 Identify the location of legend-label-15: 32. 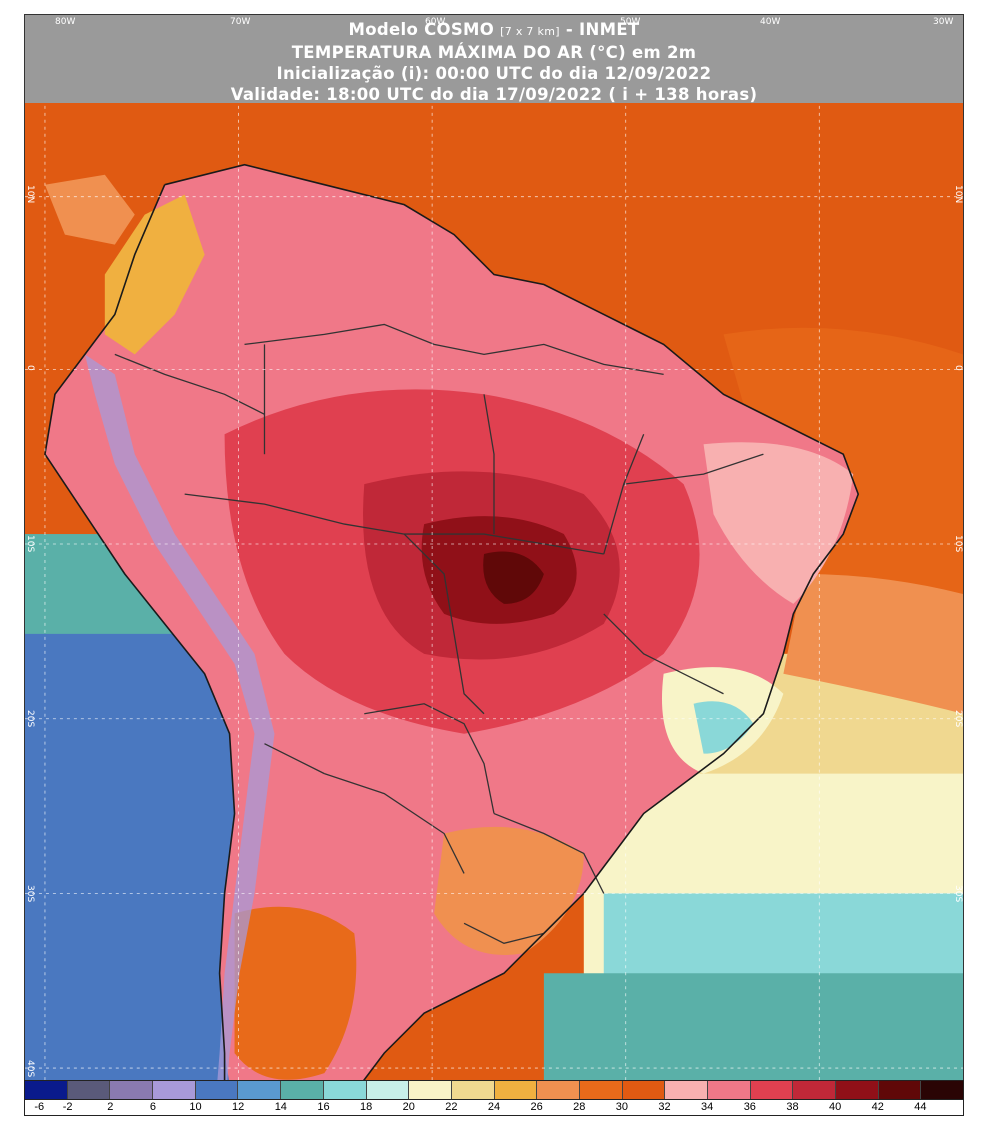
(664, 1107).